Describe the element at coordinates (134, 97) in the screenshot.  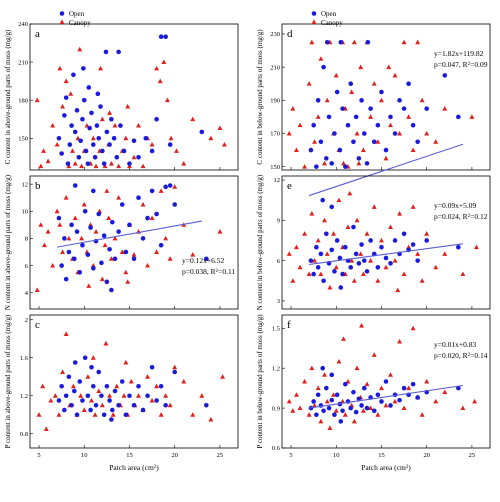
I see `panel-frame` at that location.